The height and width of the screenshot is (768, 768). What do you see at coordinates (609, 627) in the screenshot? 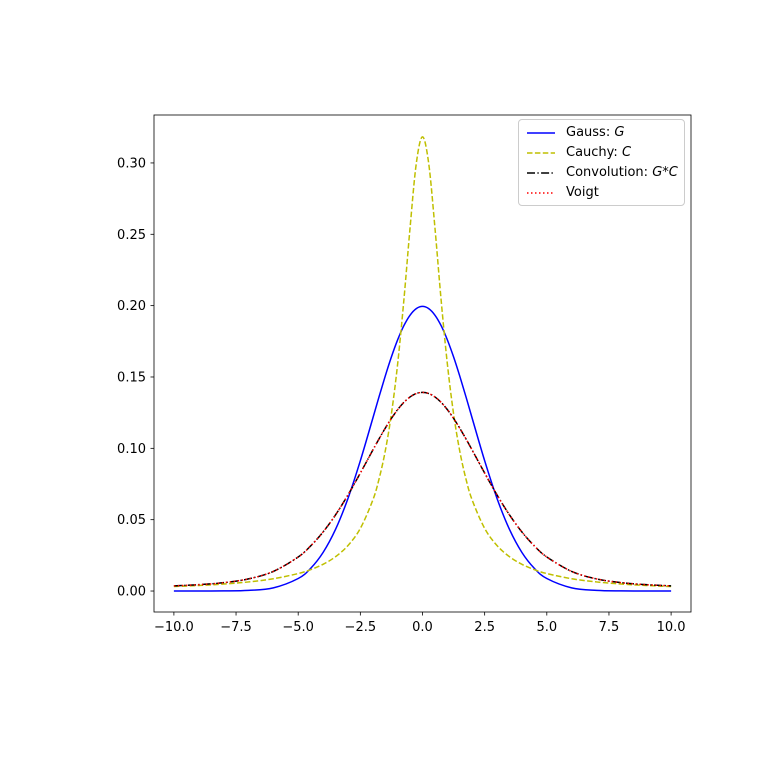
I see `x-tick-label: 7.5` at bounding box center [609, 627].